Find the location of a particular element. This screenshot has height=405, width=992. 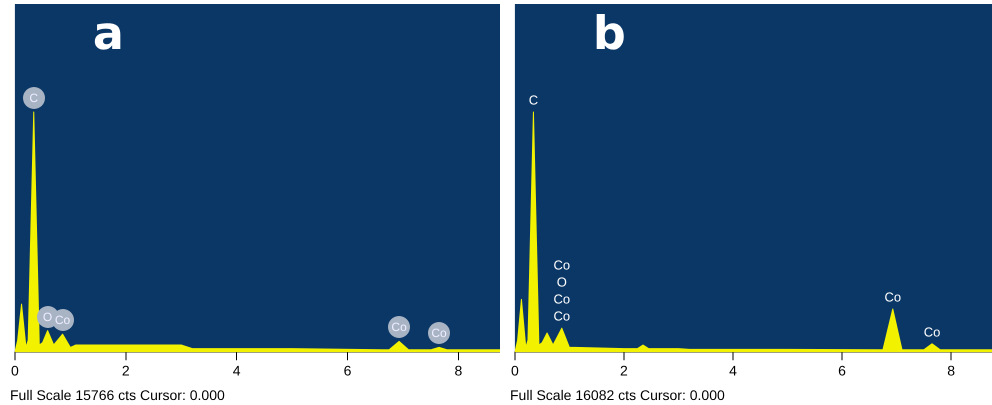

text: Full Scale 16082 cts Cursor: 0.000 is located at coordinates (617, 395).